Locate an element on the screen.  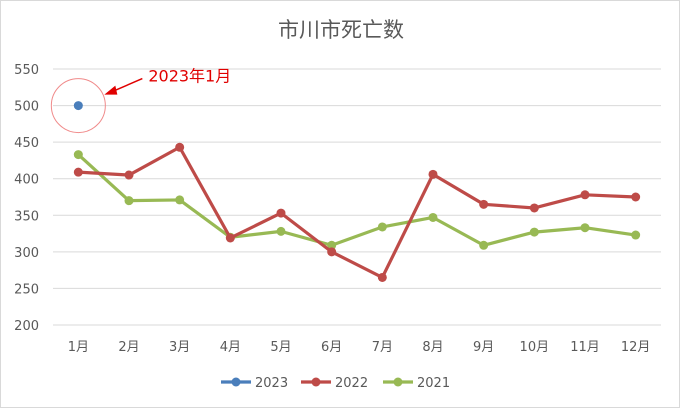
x-tick-label: 5月 is located at coordinates (280, 347).